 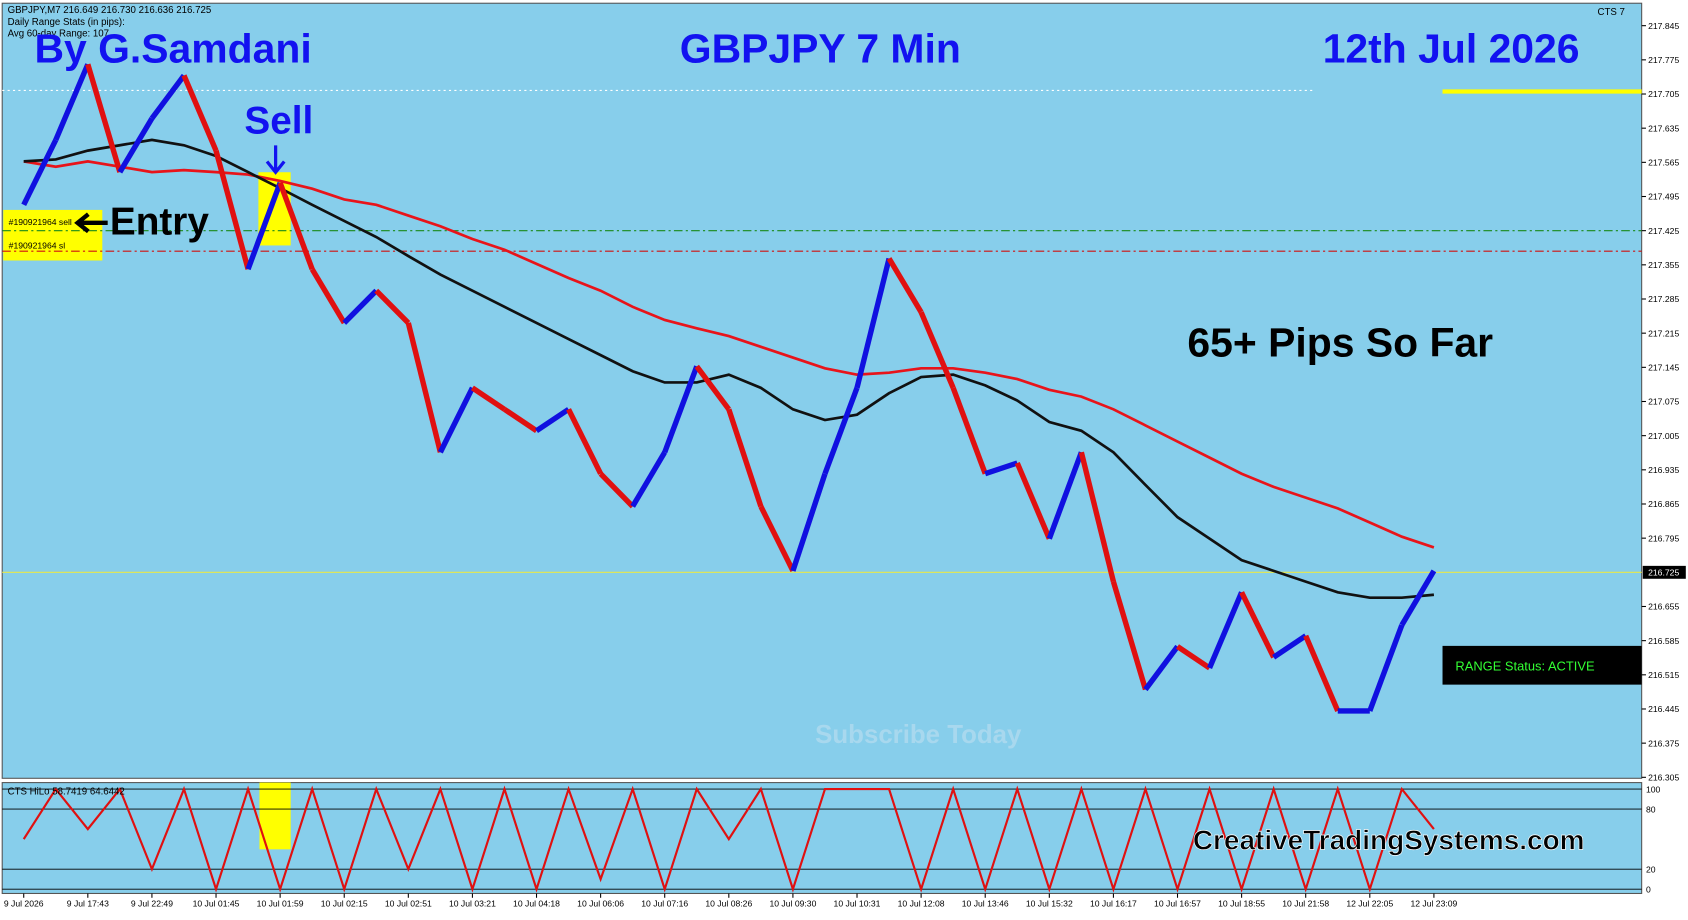 What do you see at coordinates (344, 903) in the screenshot?
I see `x-tick-label: 10 Jul 02:15` at bounding box center [344, 903].